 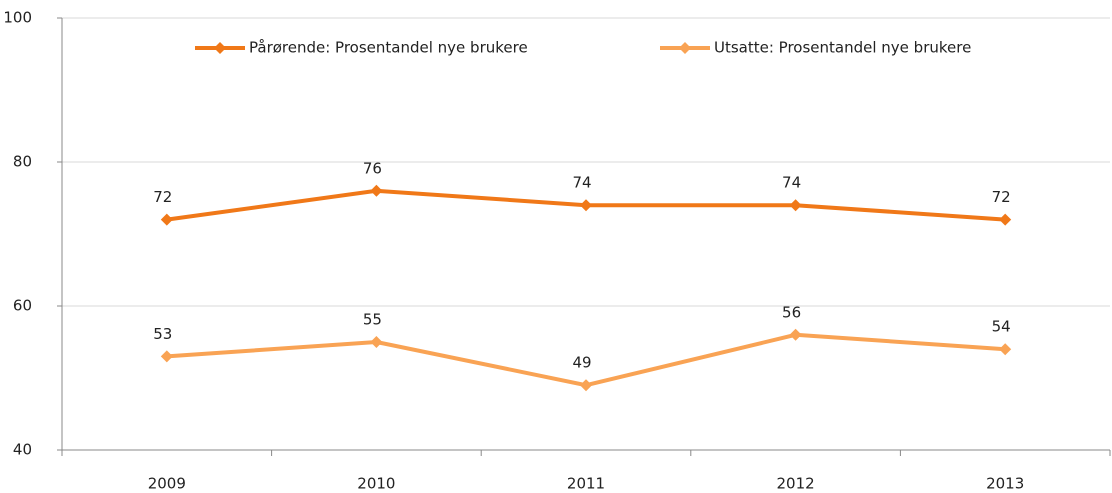 I want to click on y-tick-label: 80, so click(x=22, y=162).